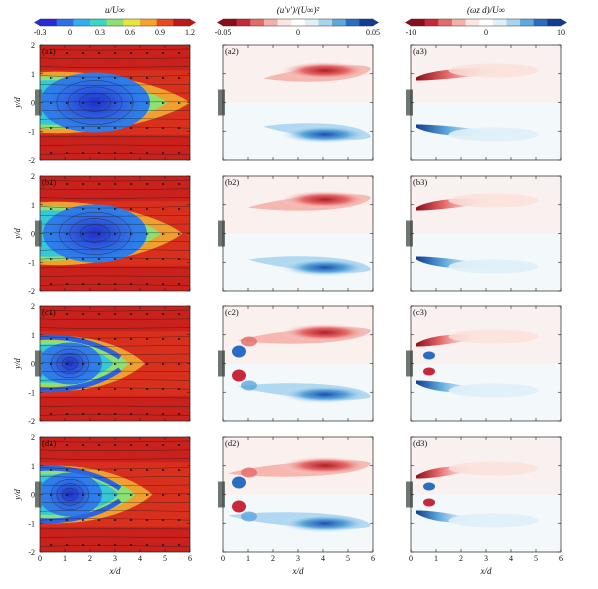 This screenshot has width=598, height=589. I want to click on x-tick-label: 5, so click(165, 558).